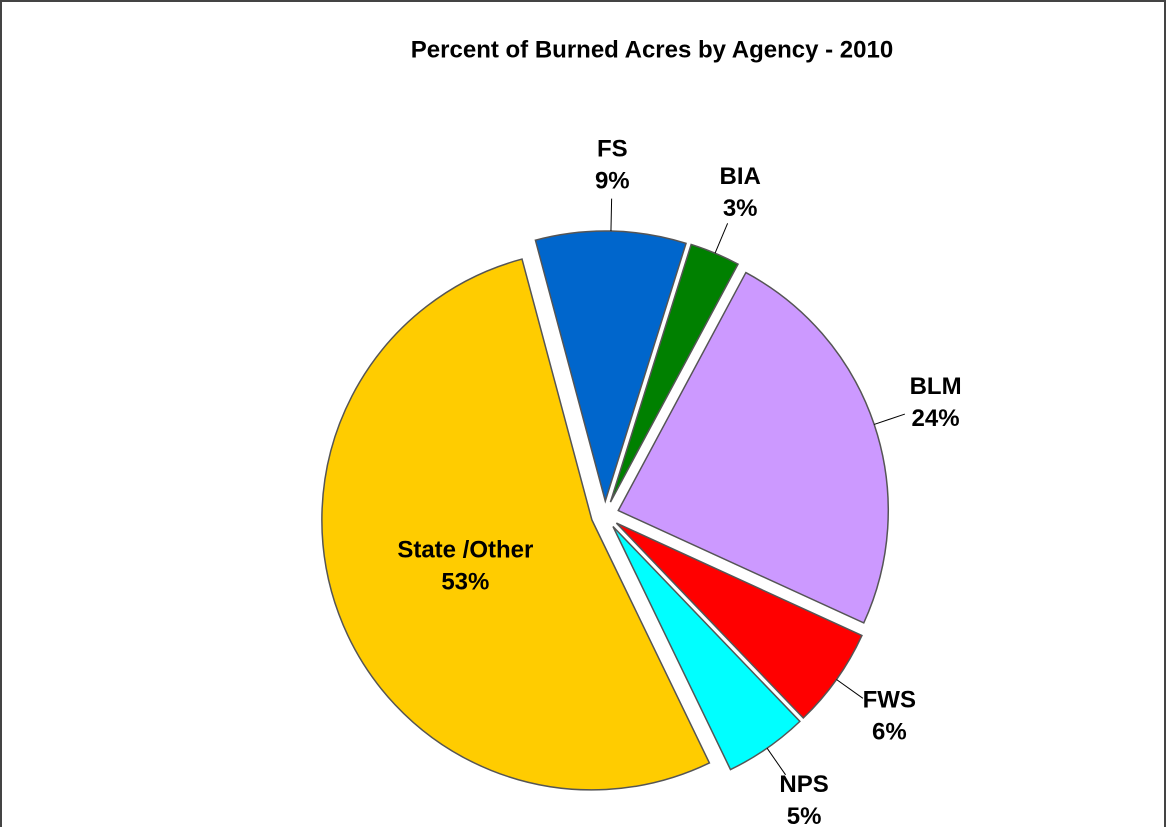 The image size is (1166, 827). What do you see at coordinates (936, 386) in the screenshot?
I see `slice-label: BLM` at bounding box center [936, 386].